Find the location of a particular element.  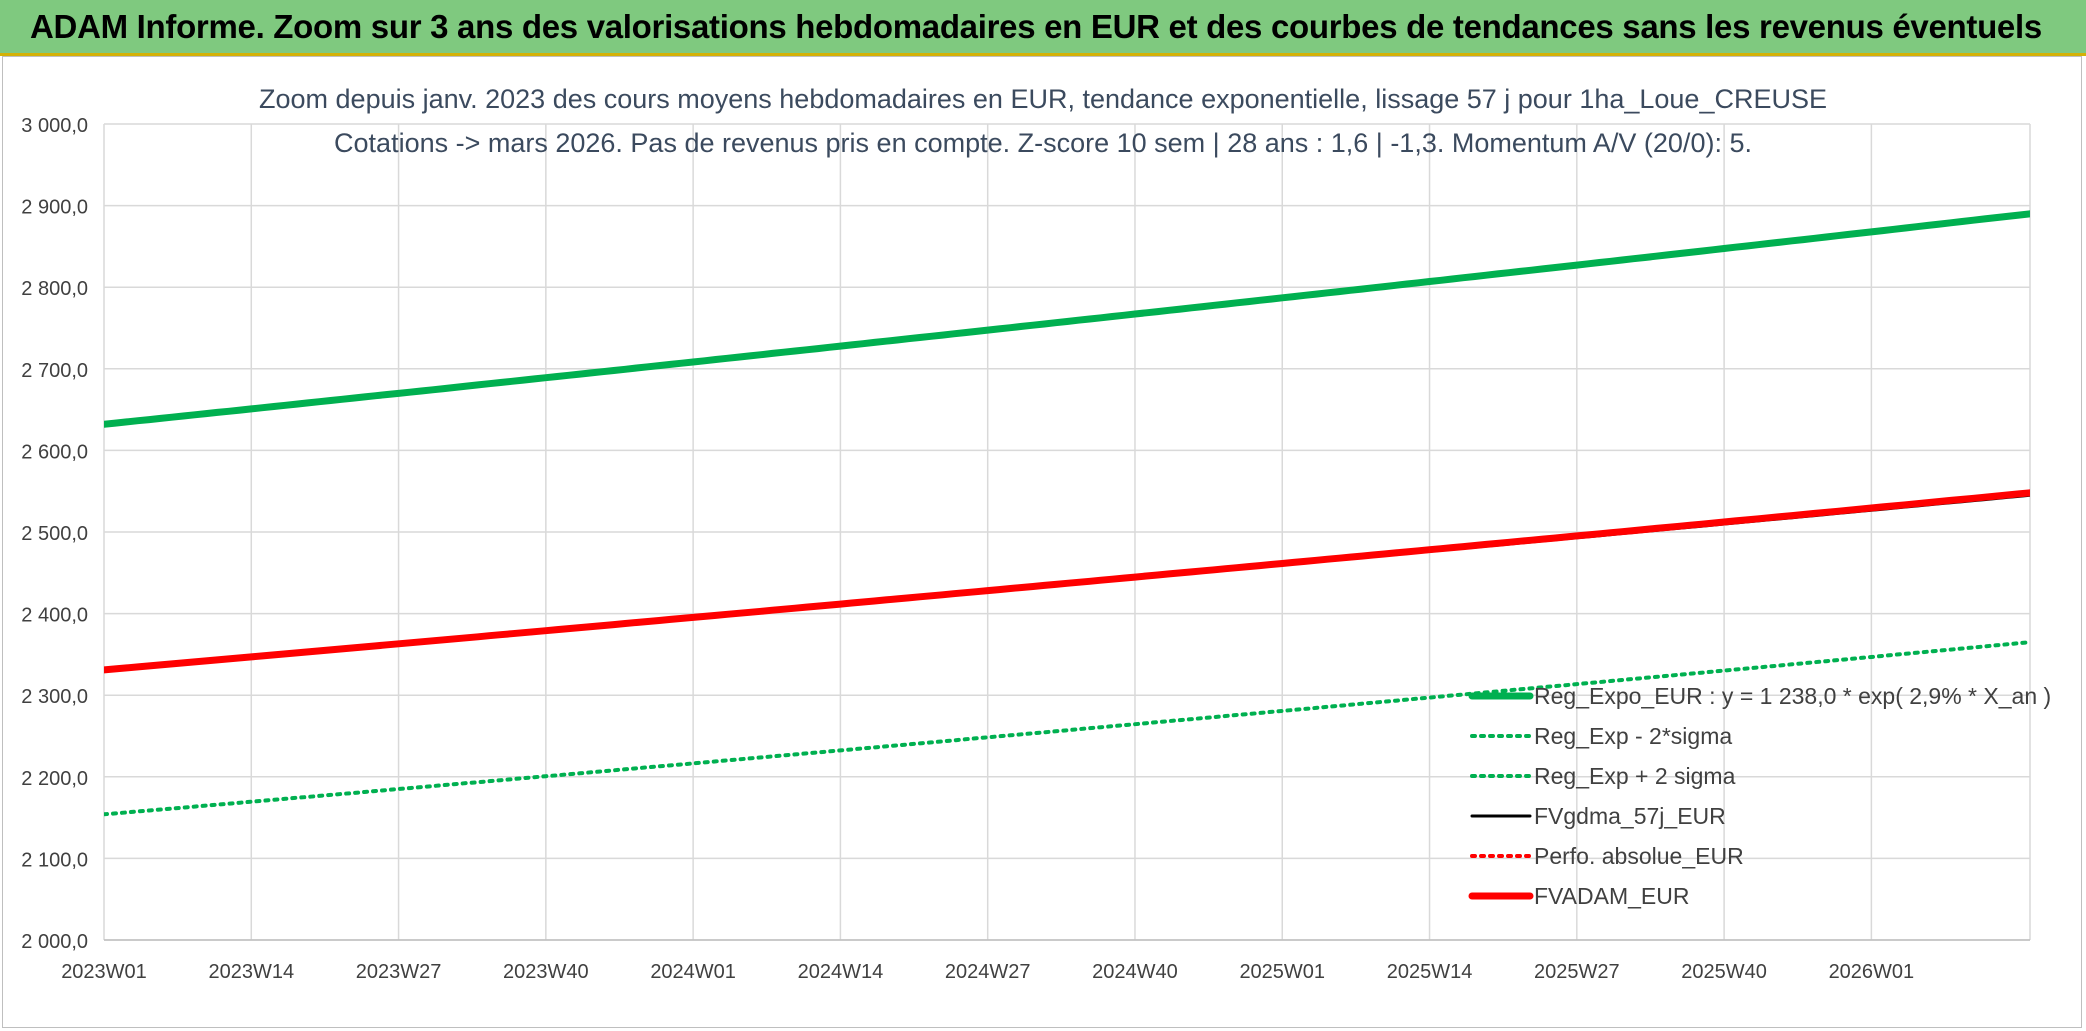

y-tick-label: 2 400,0 is located at coordinates (54, 616).